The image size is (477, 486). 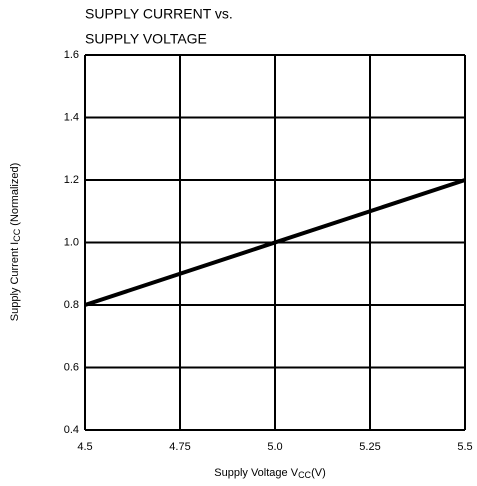 I want to click on x-tick-label: 4.75, so click(x=179, y=447).